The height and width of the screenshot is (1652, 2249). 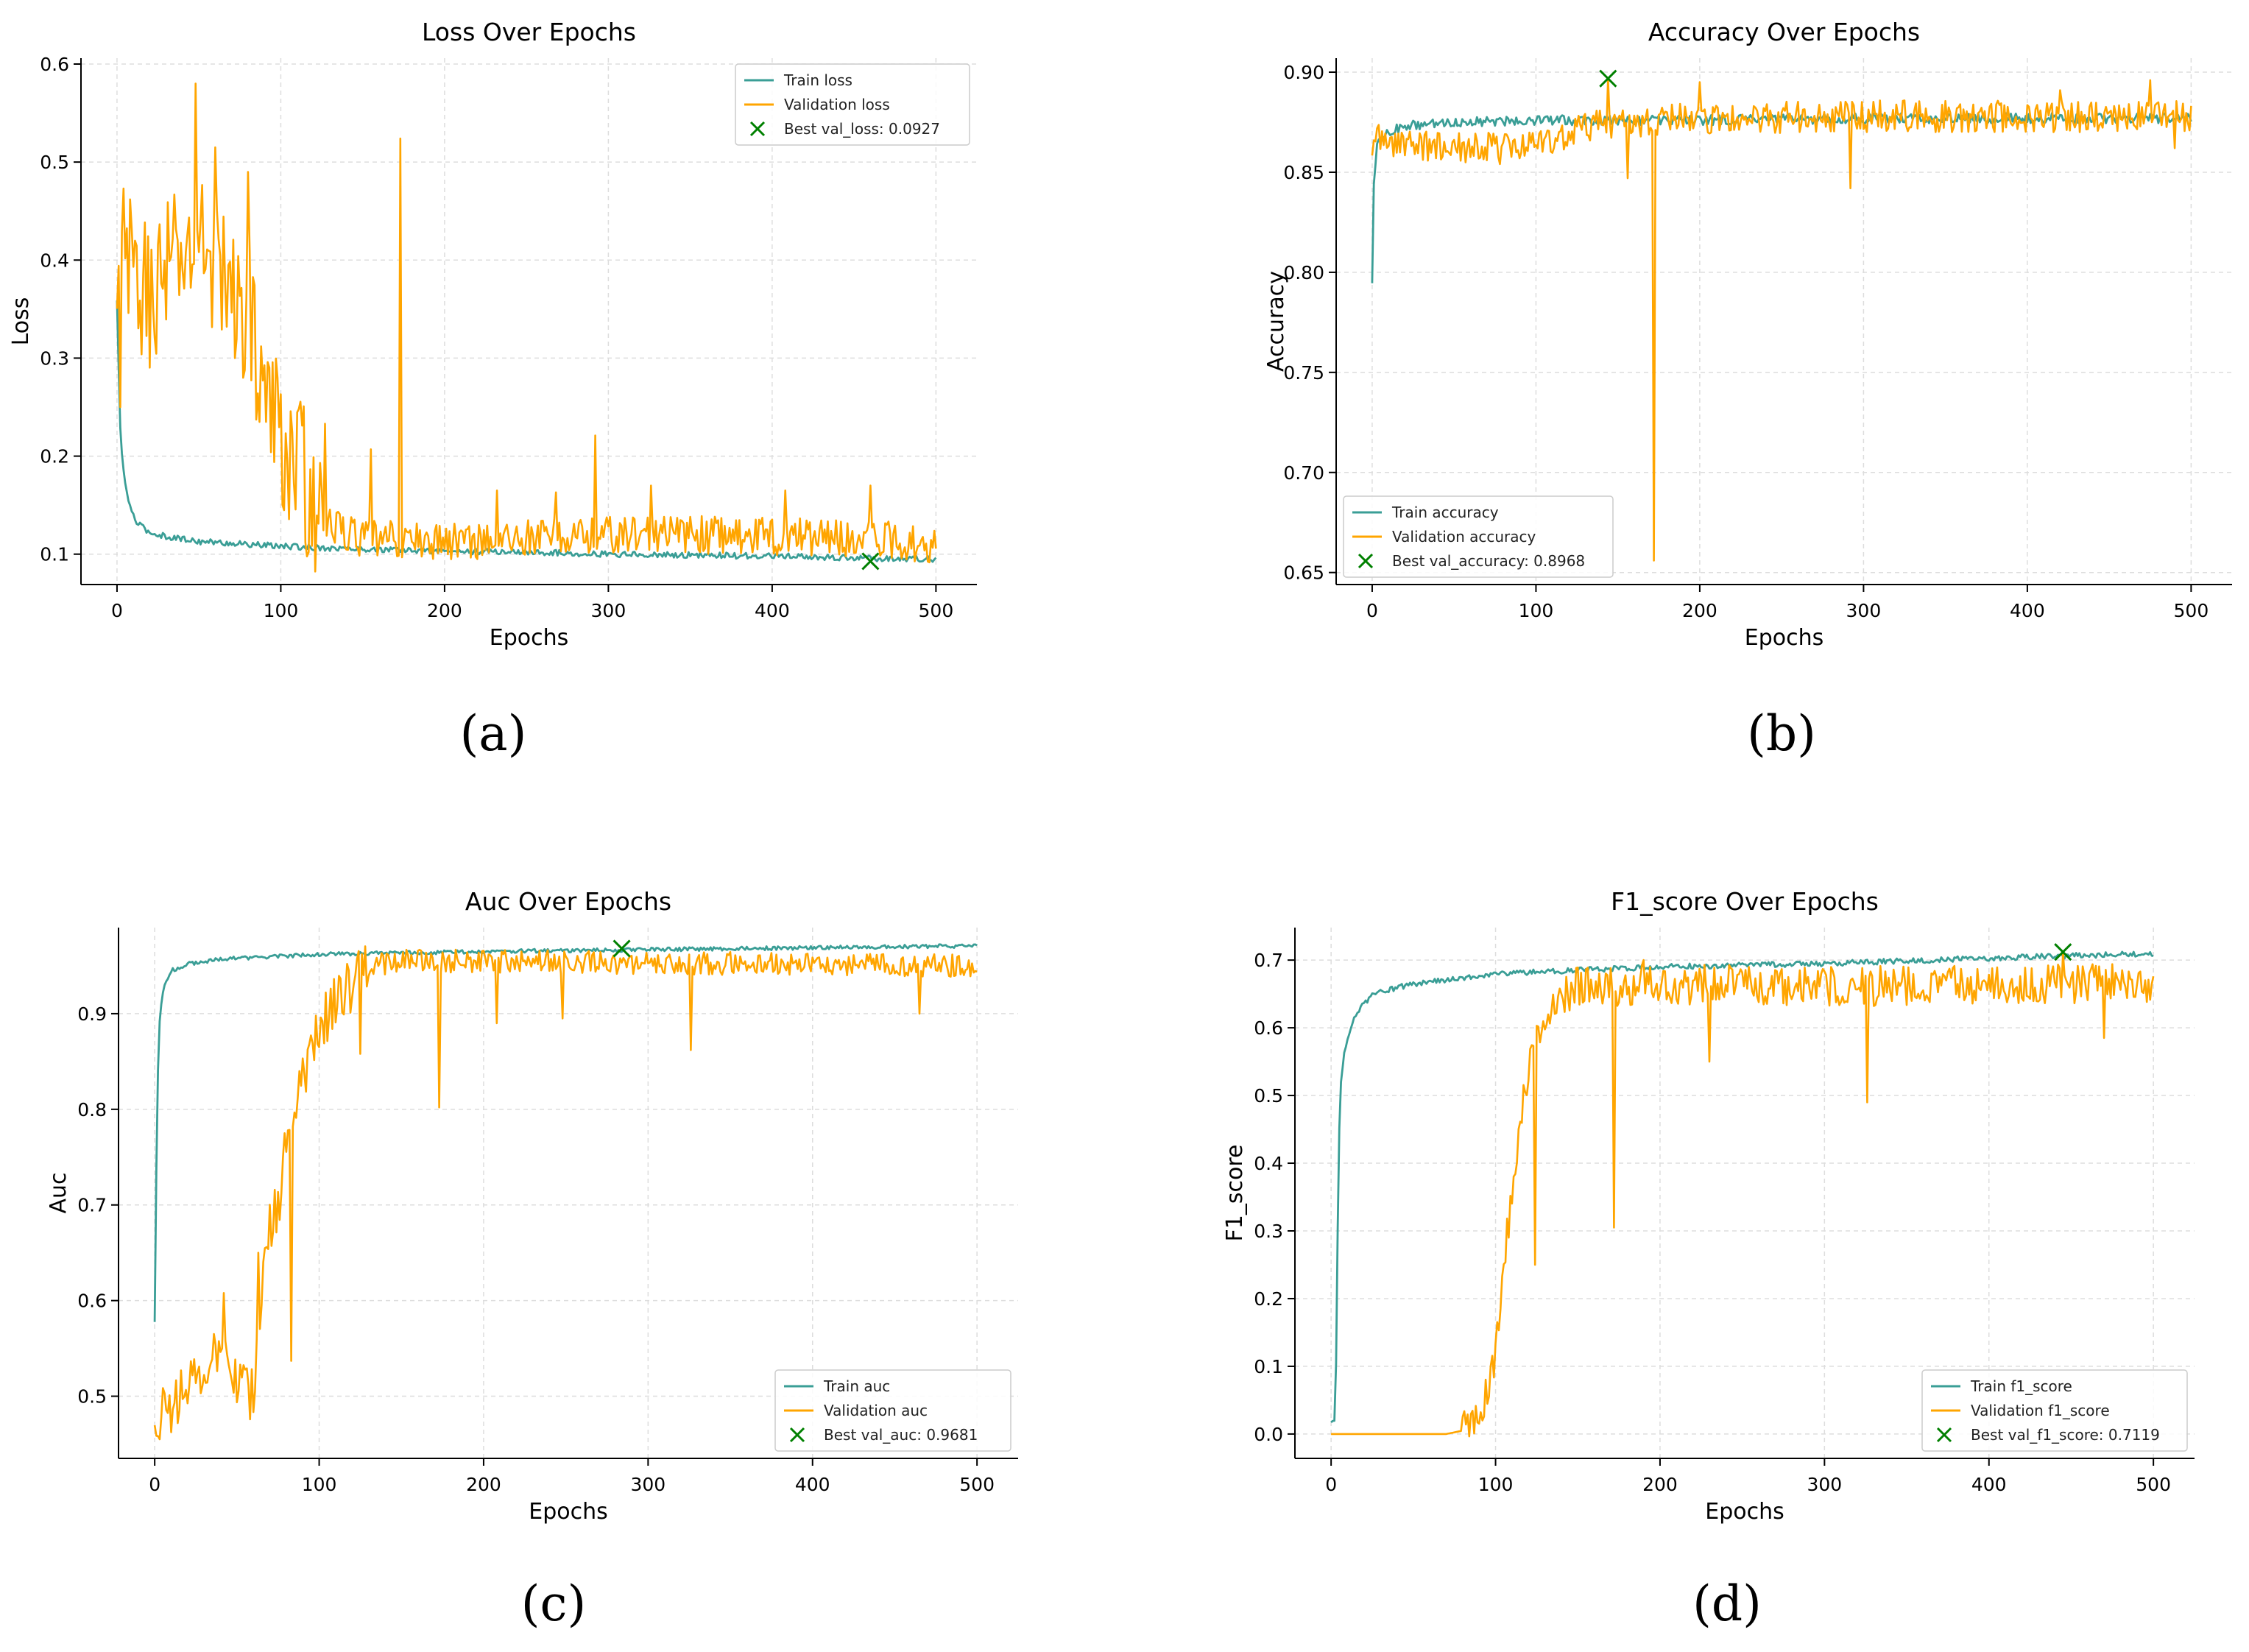 What do you see at coordinates (862, 129) in the screenshot?
I see `legend-label-best: Best val_loss: 0.0927` at bounding box center [862, 129].